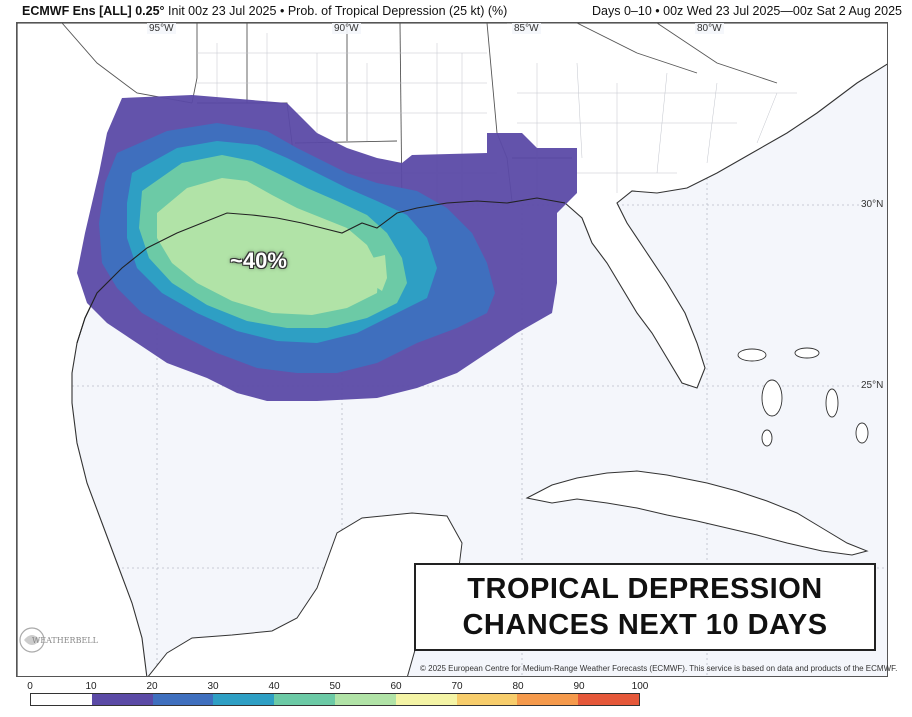 The image size is (912, 717). Describe the element at coordinates (379, 273) in the screenshot. I see `prob-peak-spot` at that location.